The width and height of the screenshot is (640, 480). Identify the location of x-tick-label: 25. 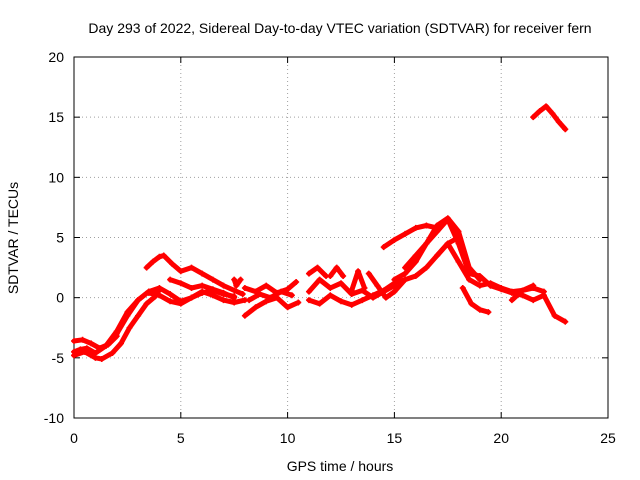
(608, 438).